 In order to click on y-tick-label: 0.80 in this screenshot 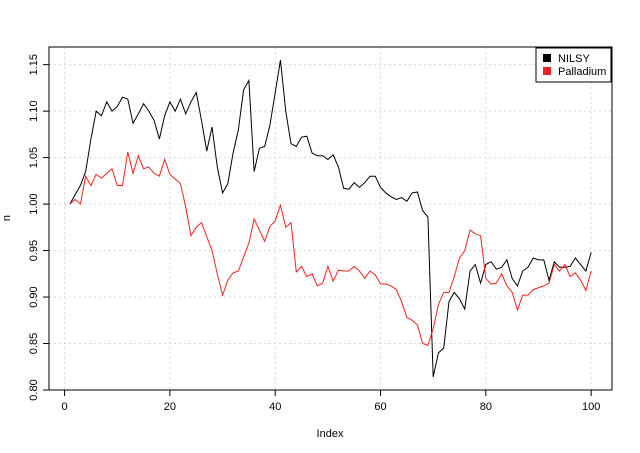, I will do `click(34, 389)`.